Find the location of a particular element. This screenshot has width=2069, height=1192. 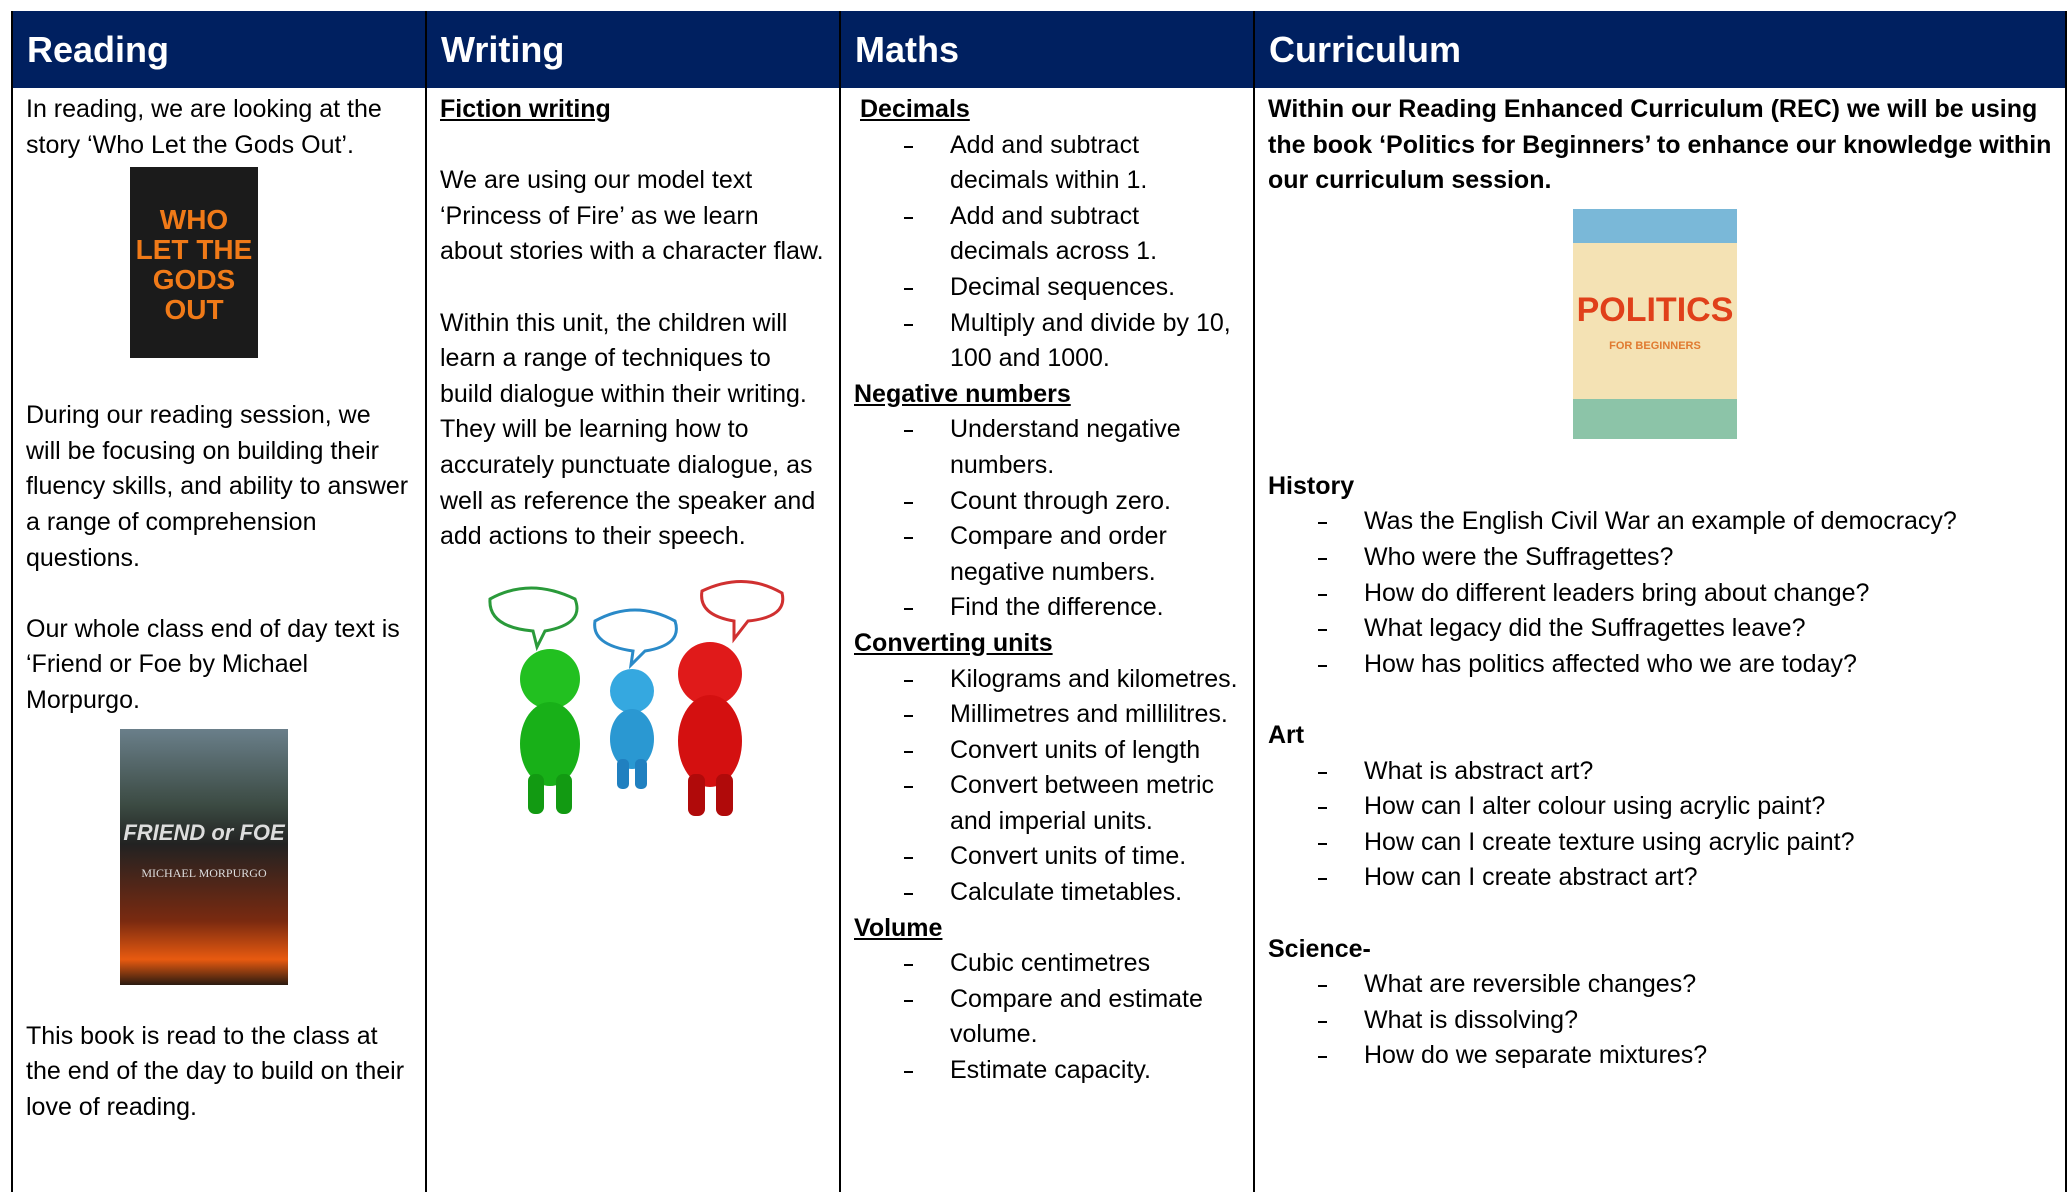

book-cover: POLITICS FOR BEGINNERS is located at coordinates (1655, 323).